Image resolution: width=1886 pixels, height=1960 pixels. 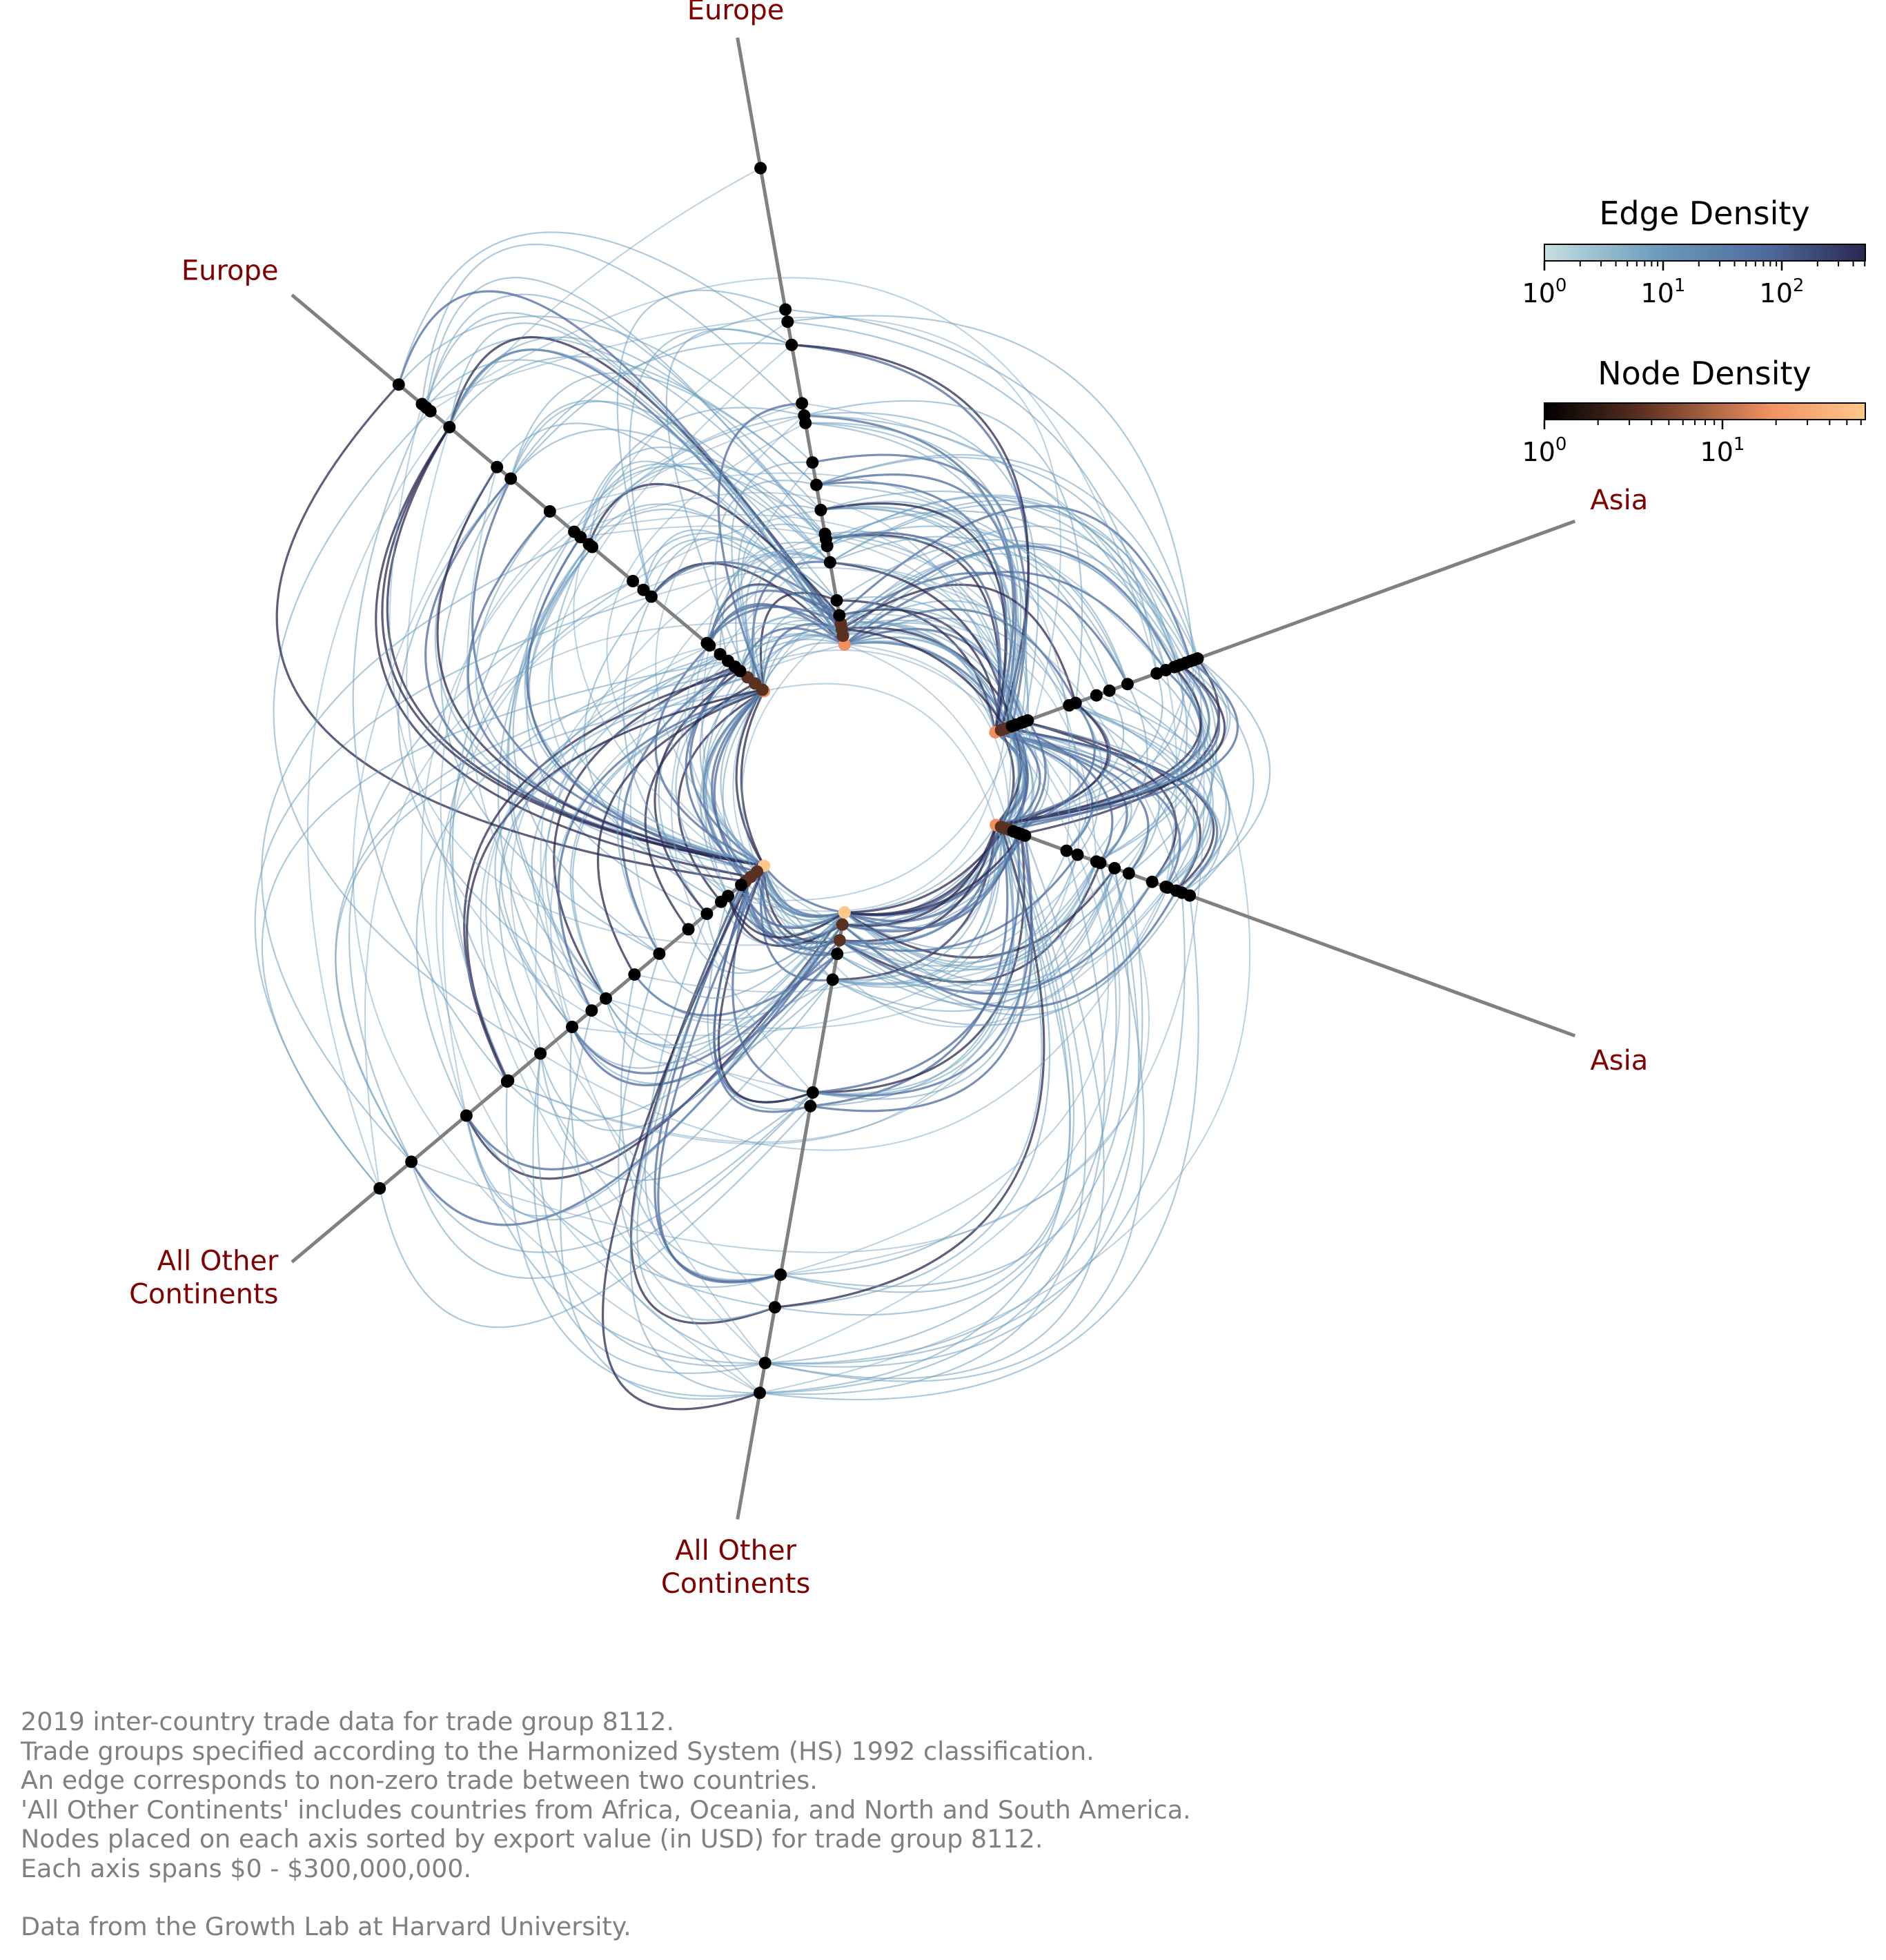 I want to click on axis-label-line: Europe, so click(x=230, y=271).